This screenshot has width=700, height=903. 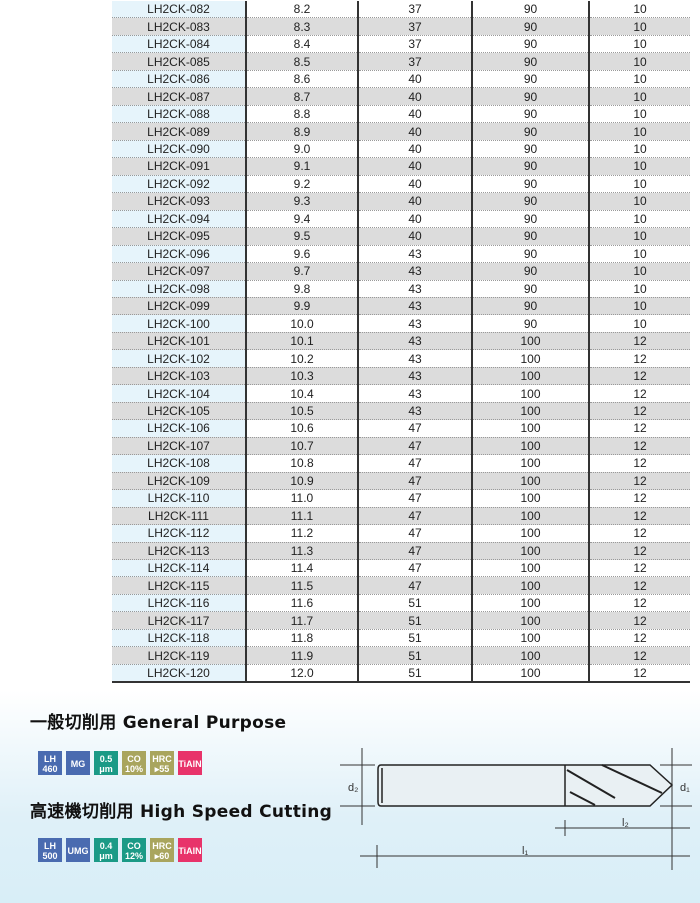 I want to click on table-row: LH2CK-117 11.7 51 100 12, so click(x=401, y=620).